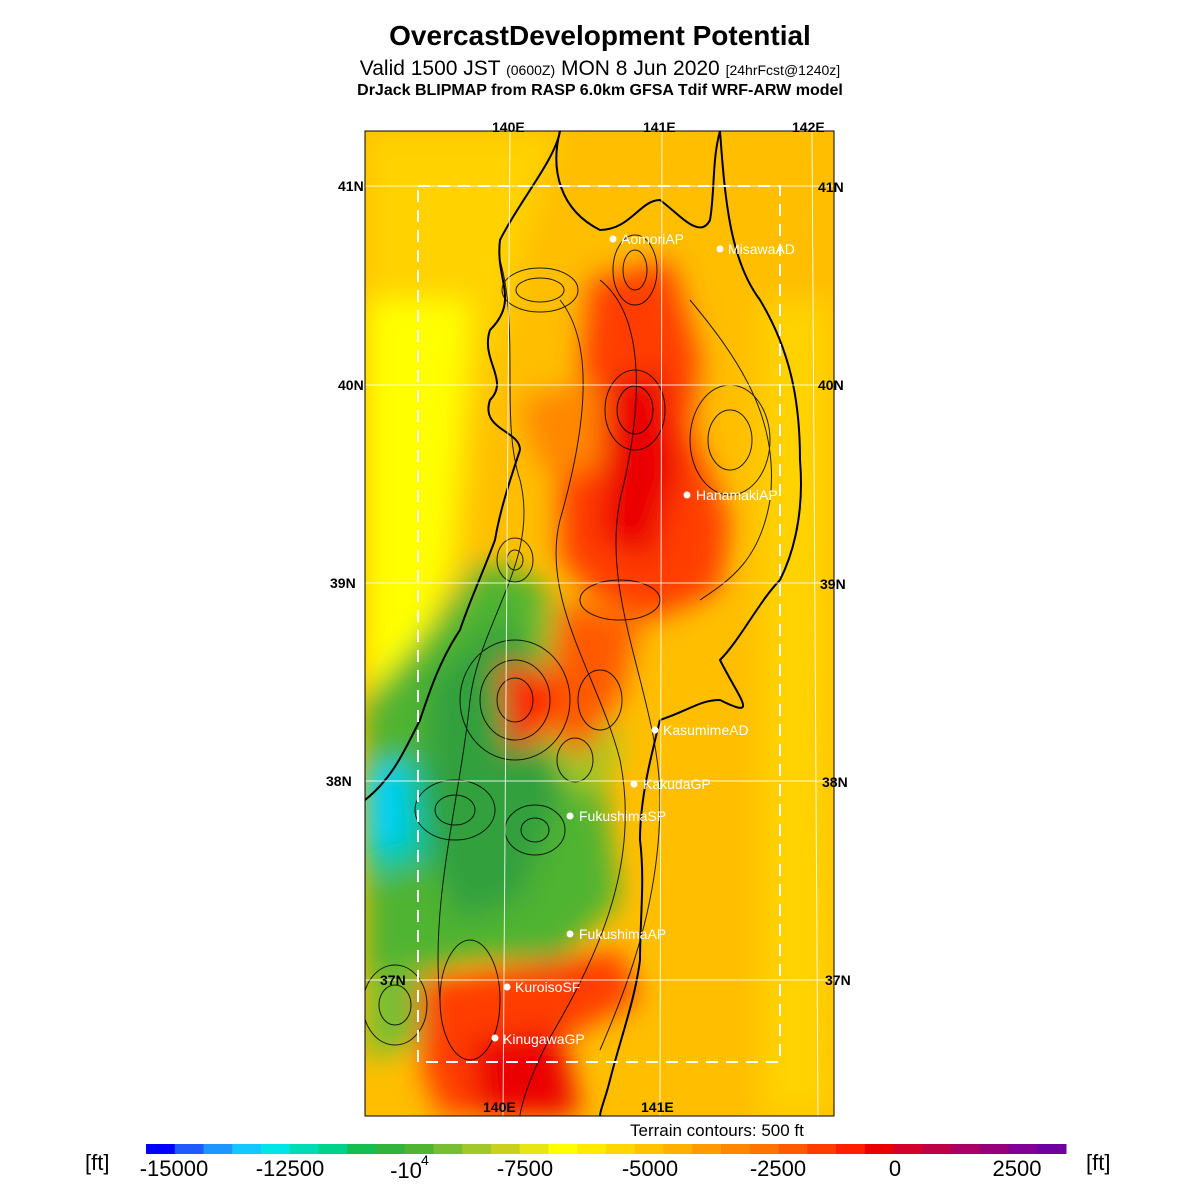  What do you see at coordinates (174, 1168) in the screenshot?
I see `colorbar-tick: -15000` at bounding box center [174, 1168].